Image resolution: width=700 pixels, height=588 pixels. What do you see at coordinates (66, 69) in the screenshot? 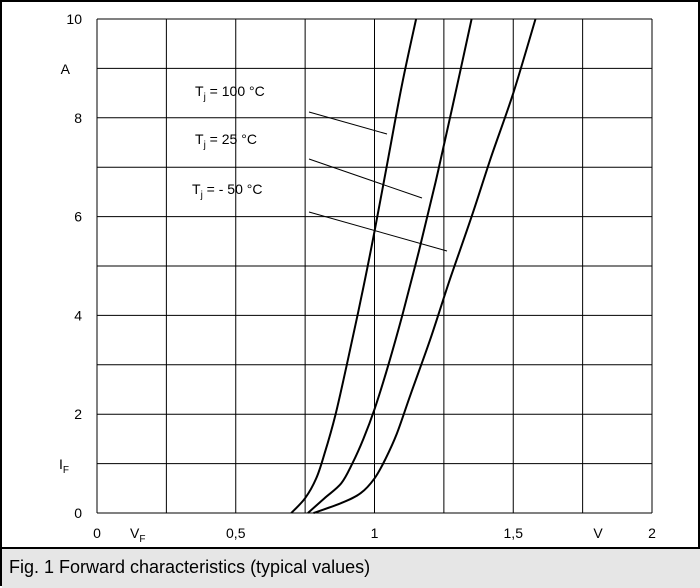
I see `y-unit-label: A` at bounding box center [66, 69].